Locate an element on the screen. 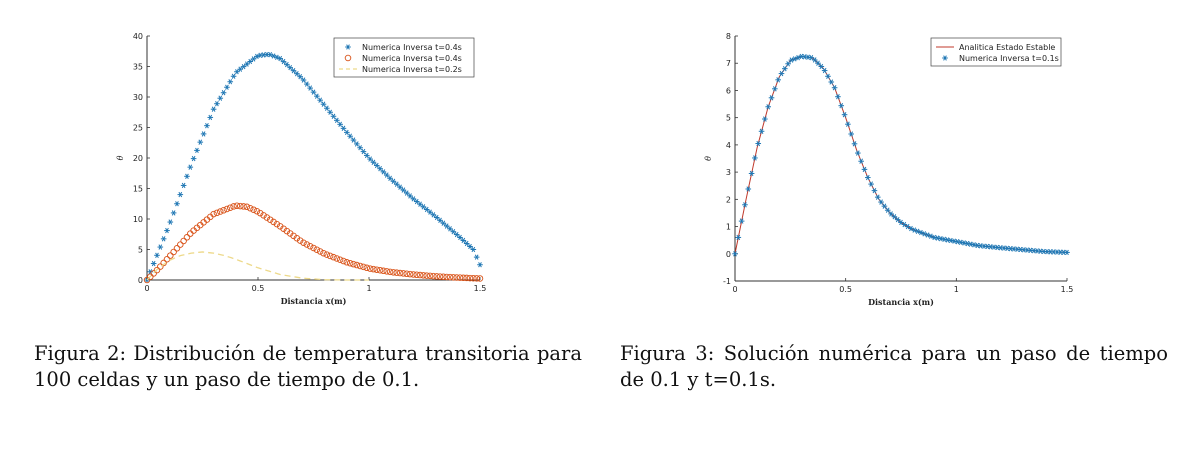  series-line is located at coordinates (901, 154).